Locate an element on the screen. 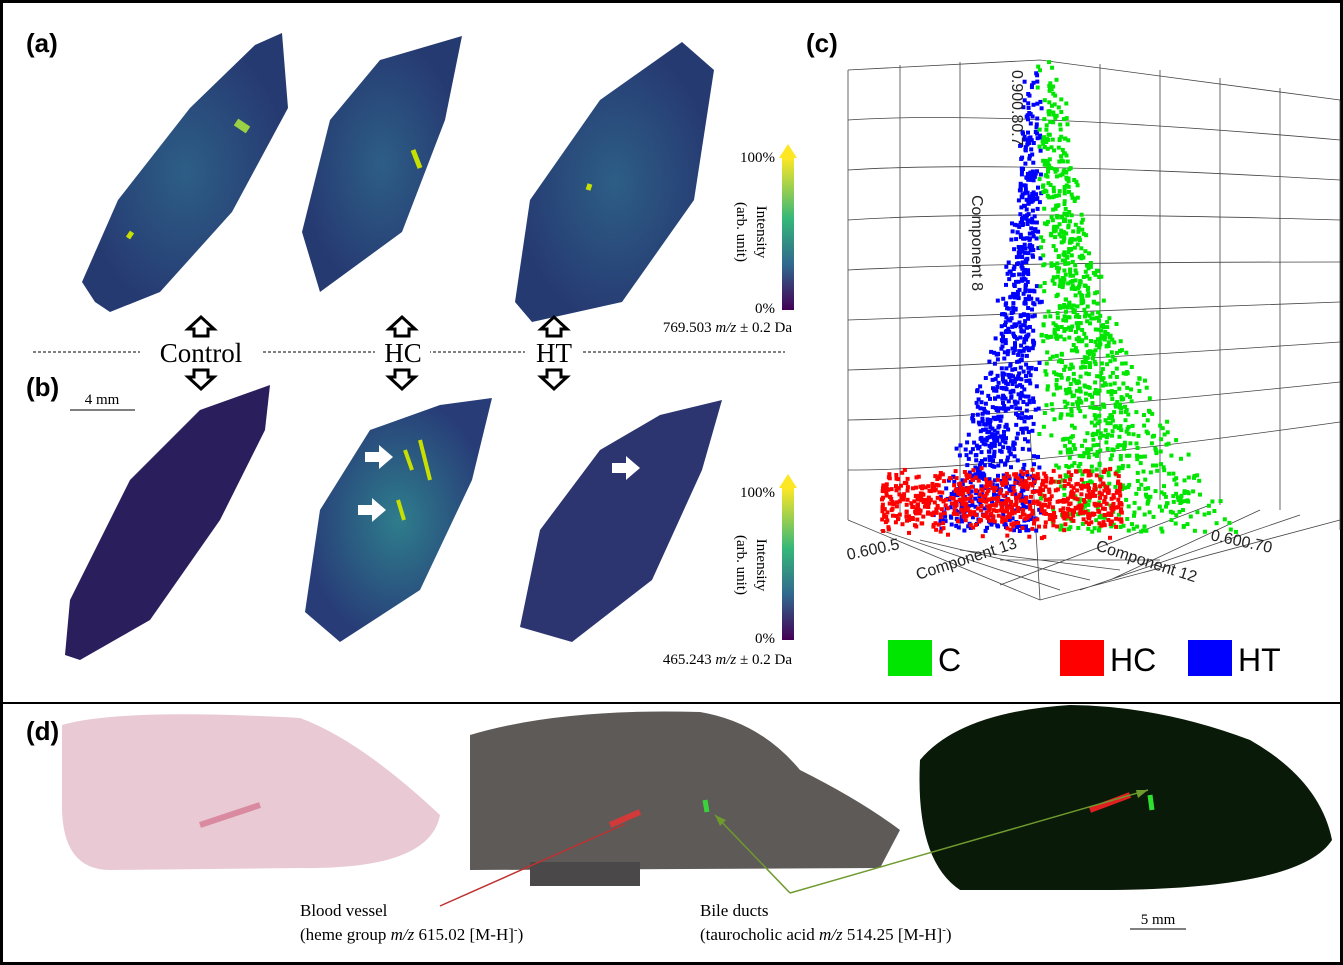 The width and height of the screenshot is (1343, 965). legend-swatch is located at coordinates (1082, 658).